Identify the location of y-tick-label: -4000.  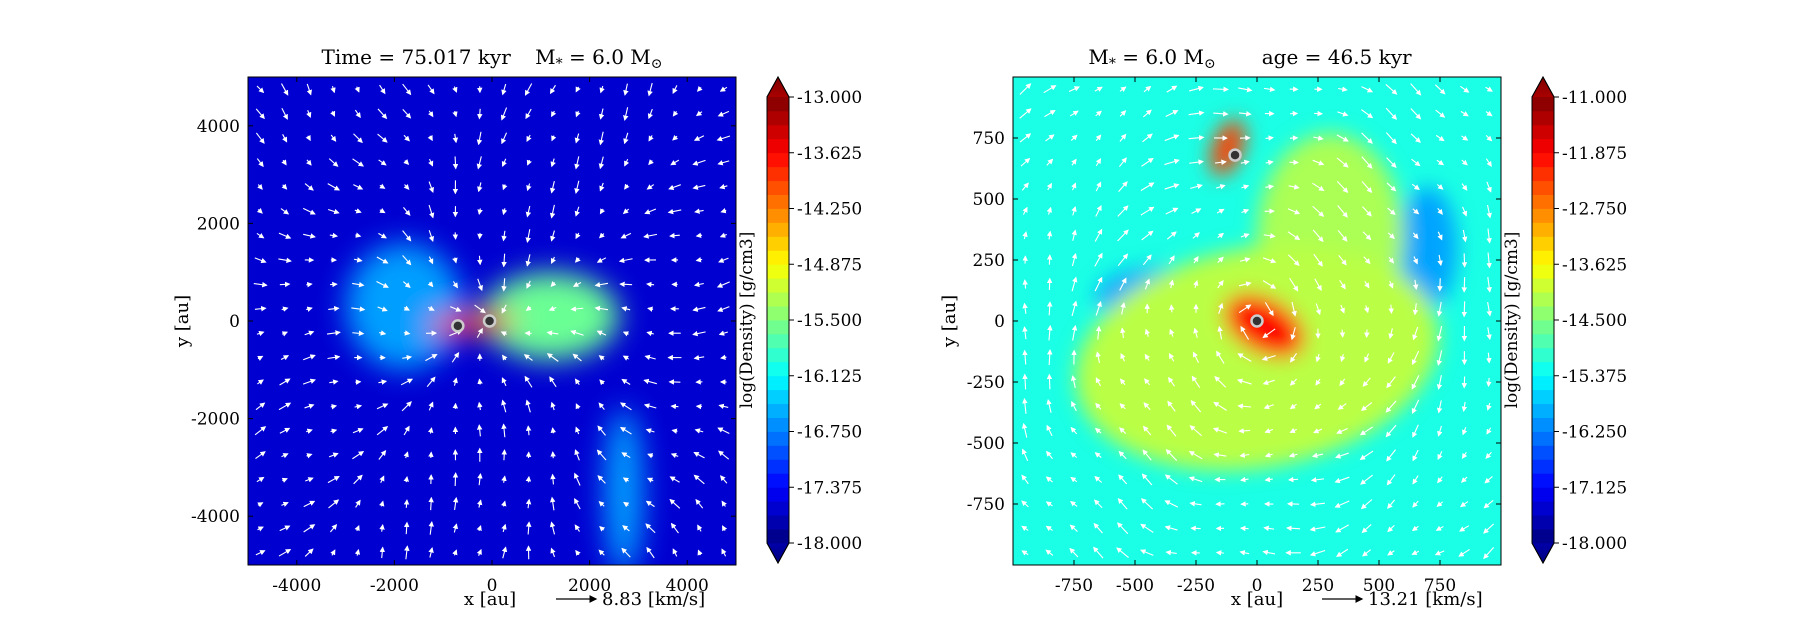
(215, 517).